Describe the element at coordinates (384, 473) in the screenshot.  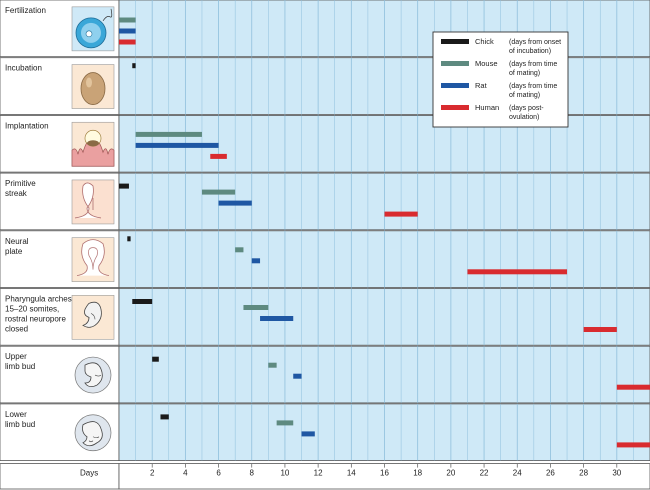
I see `tick-label: 16` at that location.